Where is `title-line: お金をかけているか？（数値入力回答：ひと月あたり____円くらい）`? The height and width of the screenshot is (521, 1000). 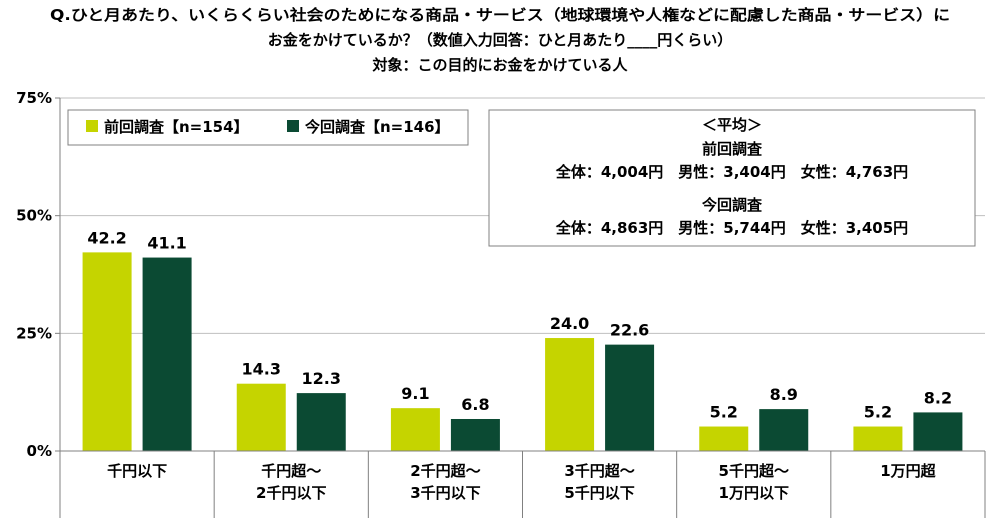 title-line: お金をかけているか？（数値入力回答：ひと月あたり____円くらい） is located at coordinates (500, 40).